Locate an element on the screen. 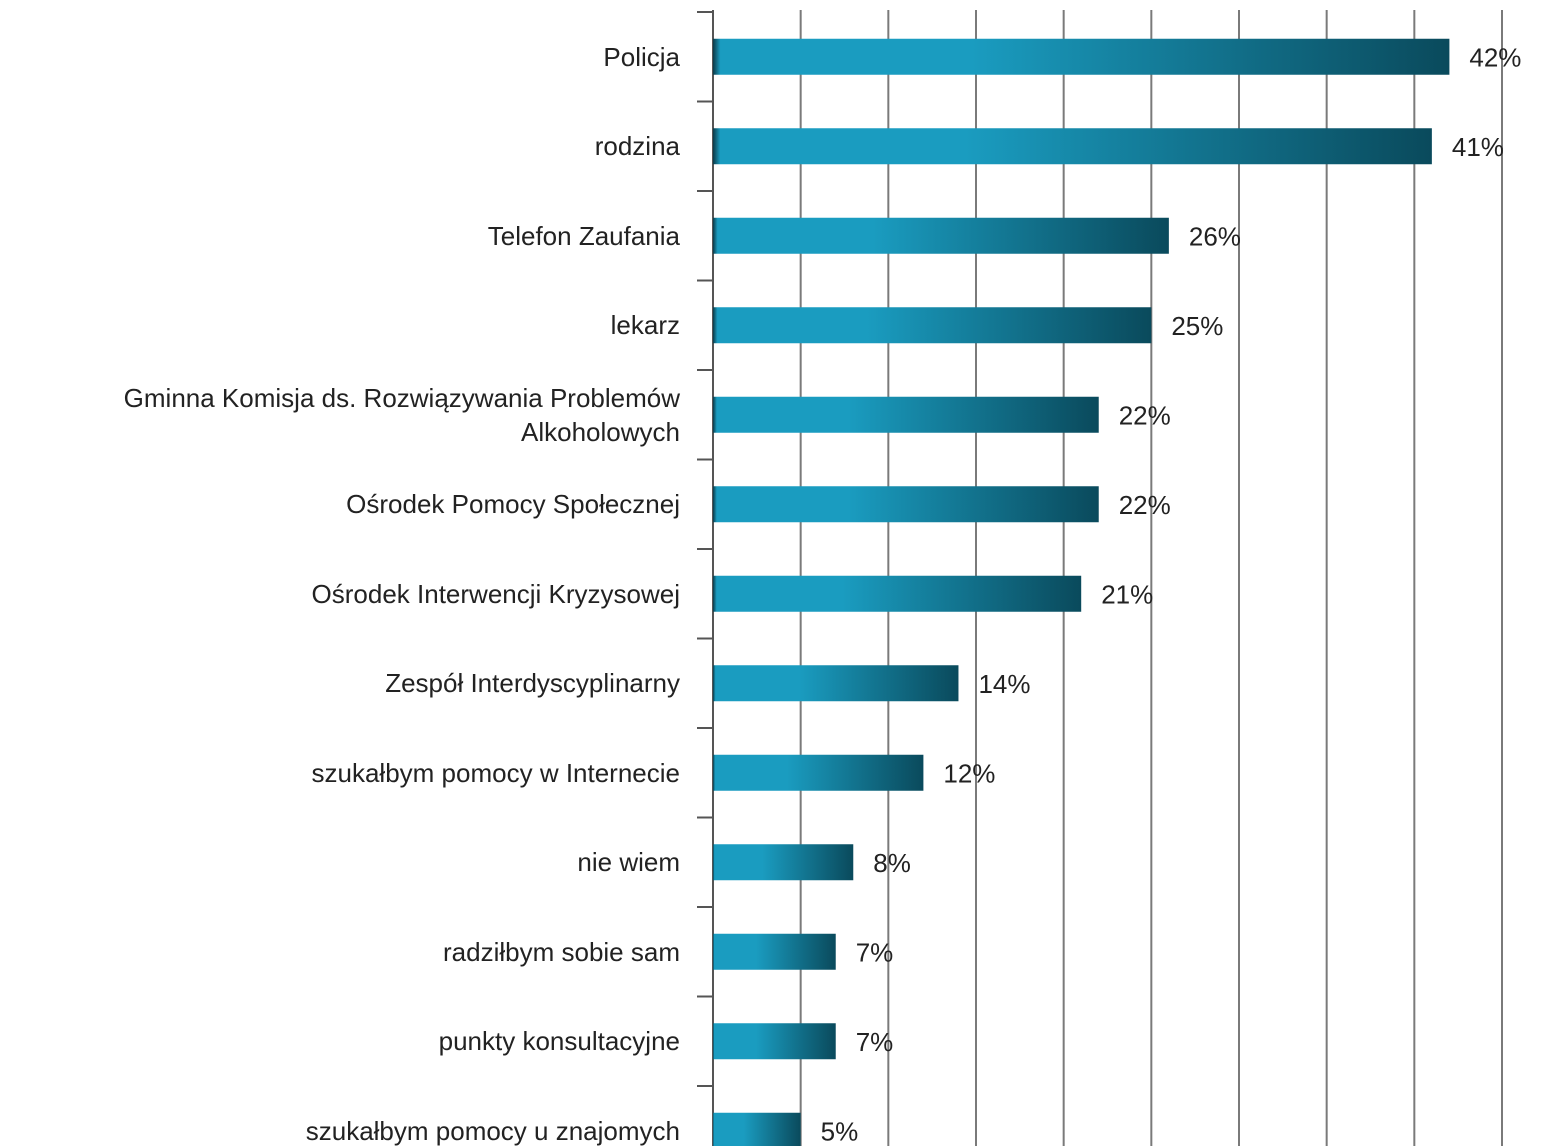 The image size is (1542, 1148). value-label: 5% is located at coordinates (840, 1131).